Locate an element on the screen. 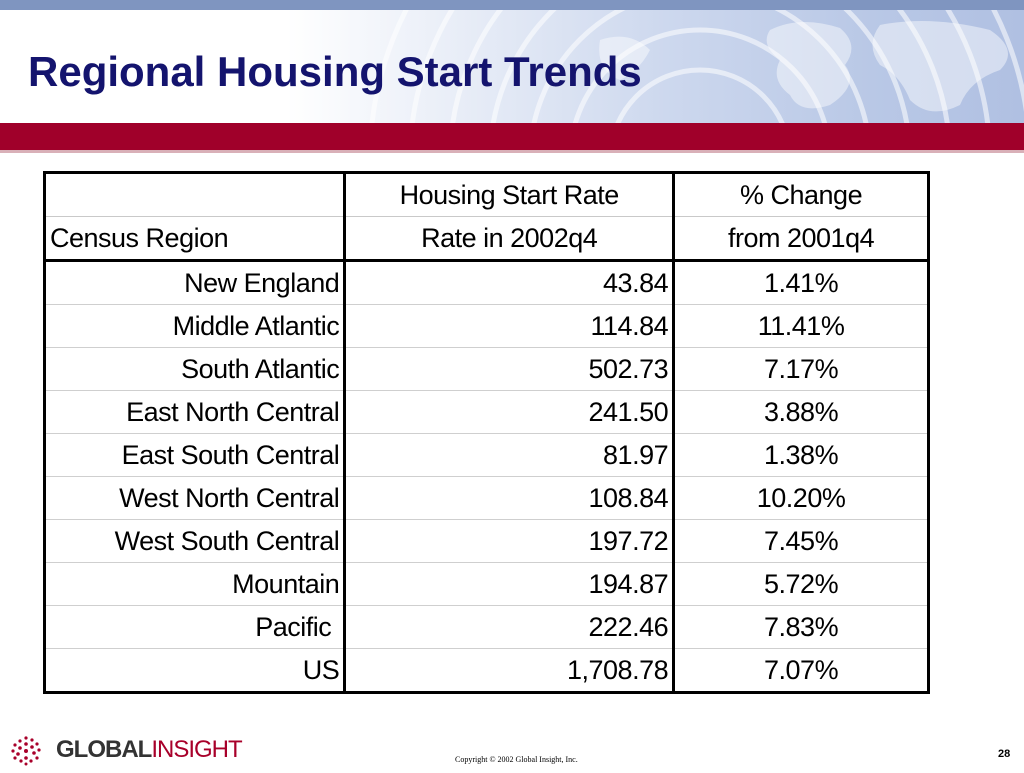 This screenshot has width=1024, height=773. header-cell: % Change is located at coordinates (801, 194).